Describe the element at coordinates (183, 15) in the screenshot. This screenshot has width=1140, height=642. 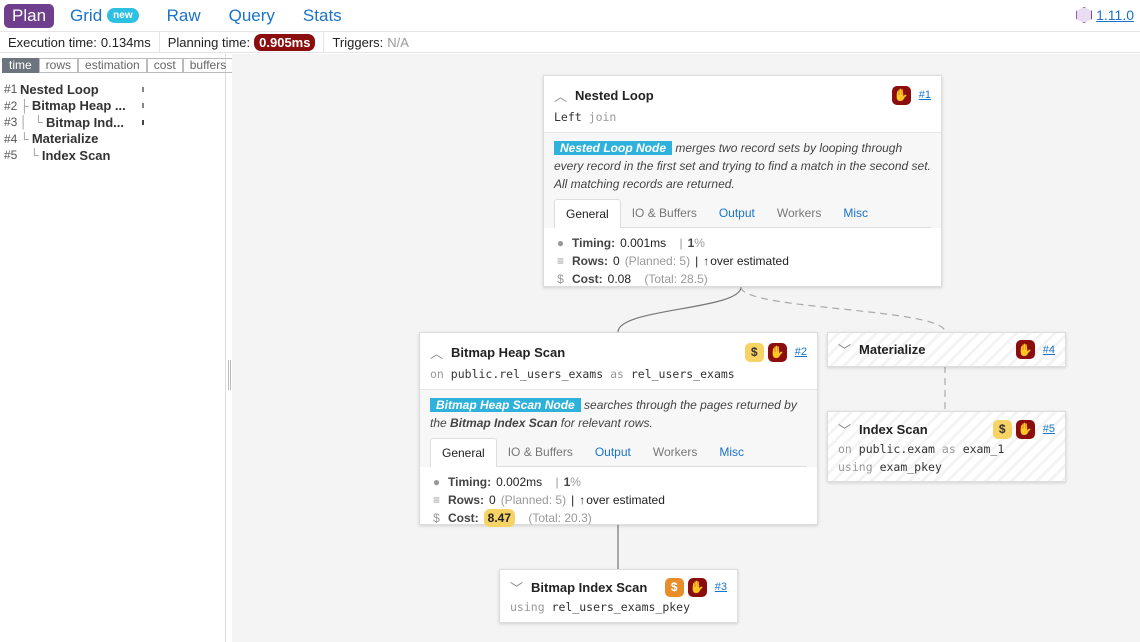
I see `tab-raw: Raw` at that location.